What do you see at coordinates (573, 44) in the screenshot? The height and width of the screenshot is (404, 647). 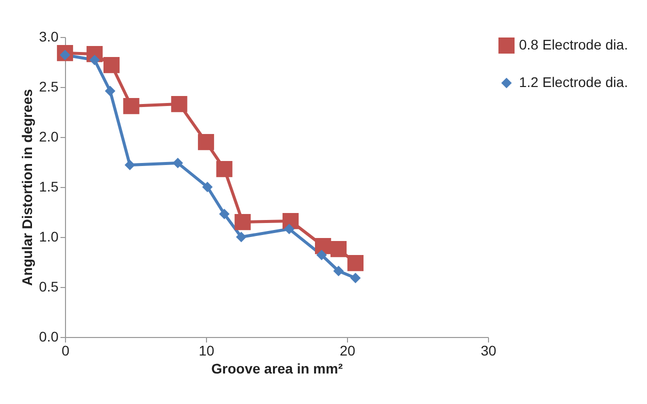 I see `legend-label: 0.8 Electrode dia.` at bounding box center [573, 44].